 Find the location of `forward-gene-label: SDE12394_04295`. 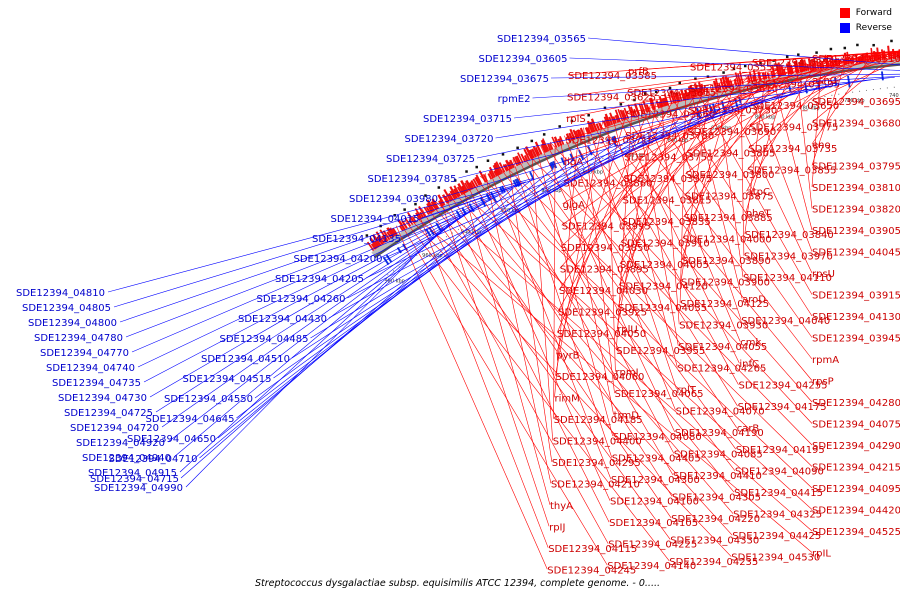

forward-gene-label: SDE12394_04295 is located at coordinates (596, 463).